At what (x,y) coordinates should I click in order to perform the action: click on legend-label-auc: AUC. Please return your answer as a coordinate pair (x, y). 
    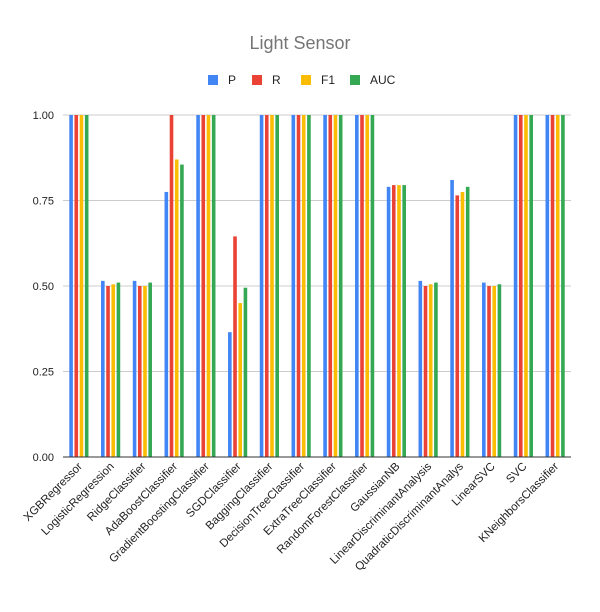
    Looking at the image, I should click on (383, 80).